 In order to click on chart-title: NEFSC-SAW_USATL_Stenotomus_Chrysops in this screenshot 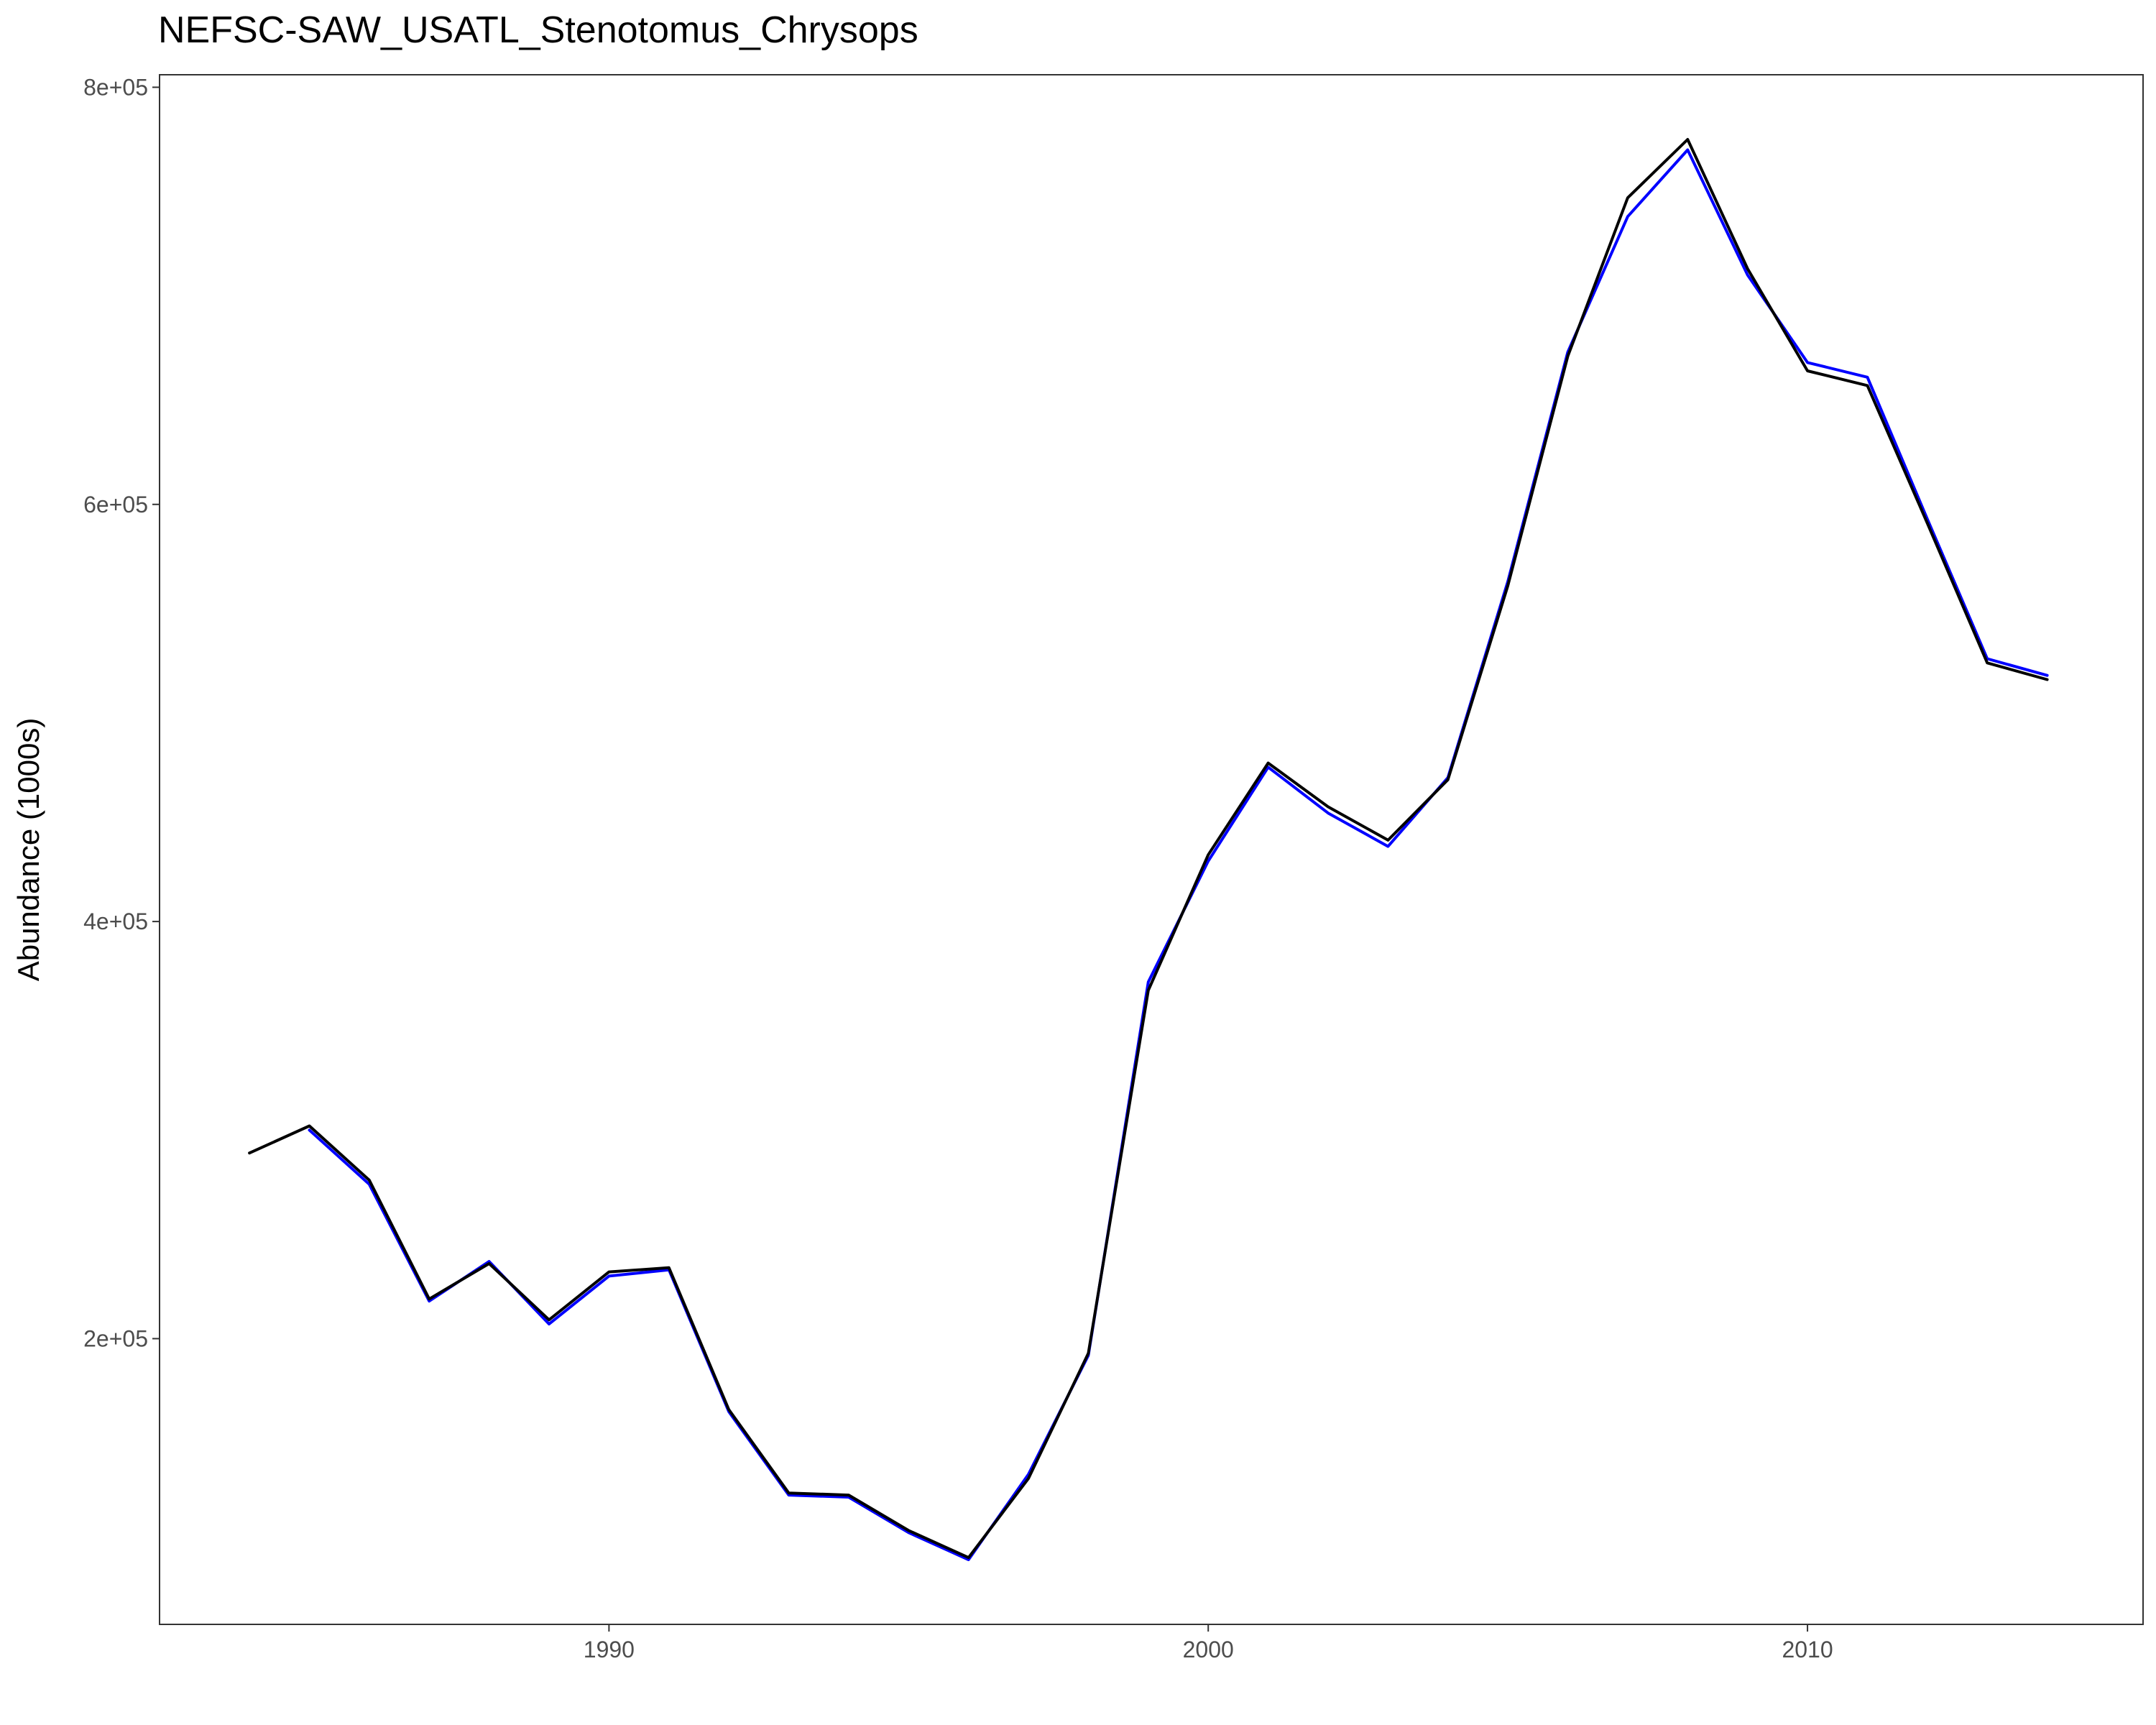, I will do `click(538, 30)`.